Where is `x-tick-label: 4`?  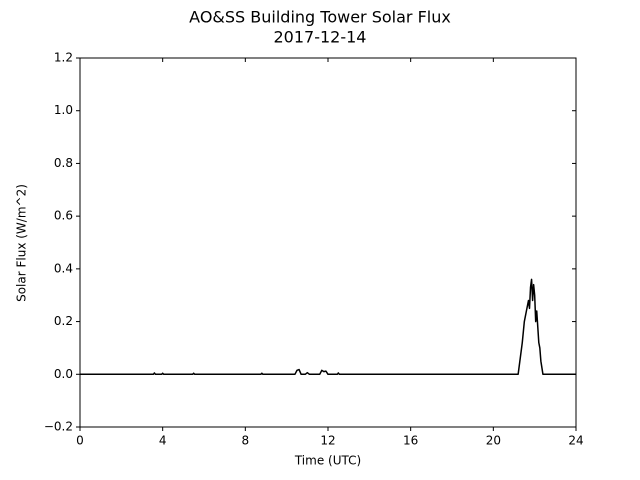
x-tick-label: 4 is located at coordinates (163, 441).